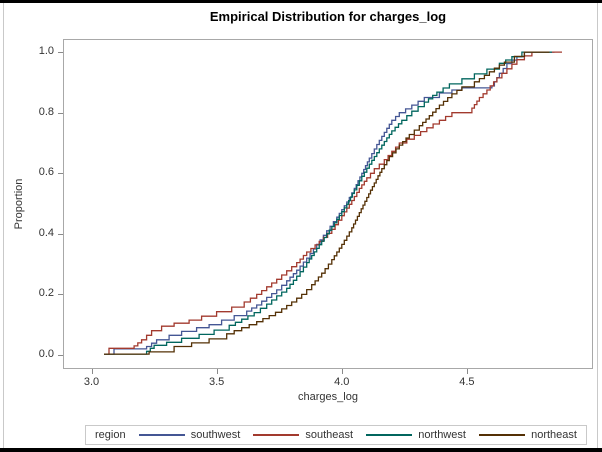 This screenshot has width=602, height=452. I want to click on y-tick-label: 0.0, so click(46, 353).